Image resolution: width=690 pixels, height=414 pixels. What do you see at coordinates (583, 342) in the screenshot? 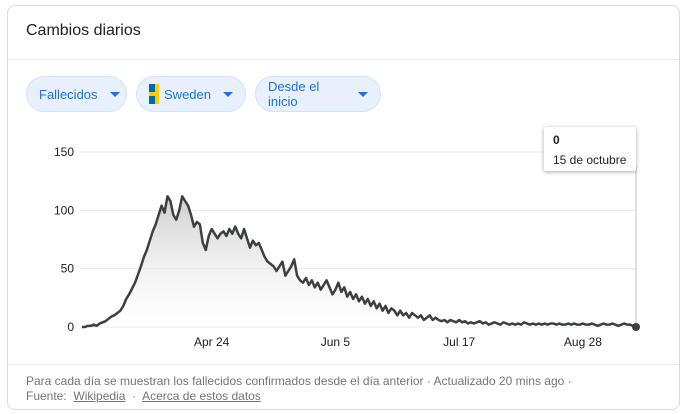
I see `x-tick-label: Aug 28` at bounding box center [583, 342].